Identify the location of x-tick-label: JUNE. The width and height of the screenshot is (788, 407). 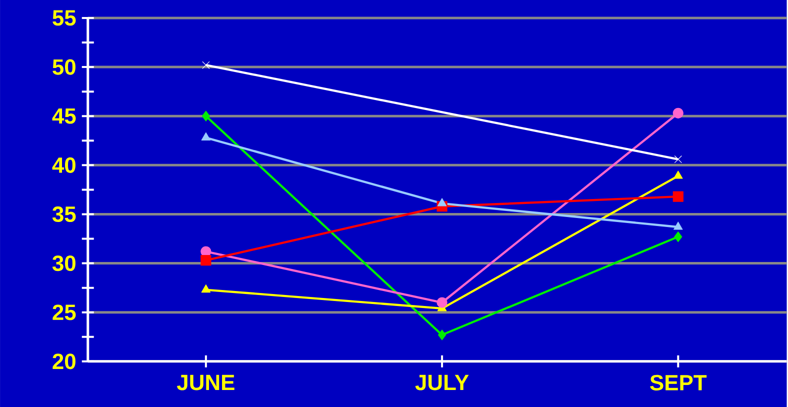
(205, 382).